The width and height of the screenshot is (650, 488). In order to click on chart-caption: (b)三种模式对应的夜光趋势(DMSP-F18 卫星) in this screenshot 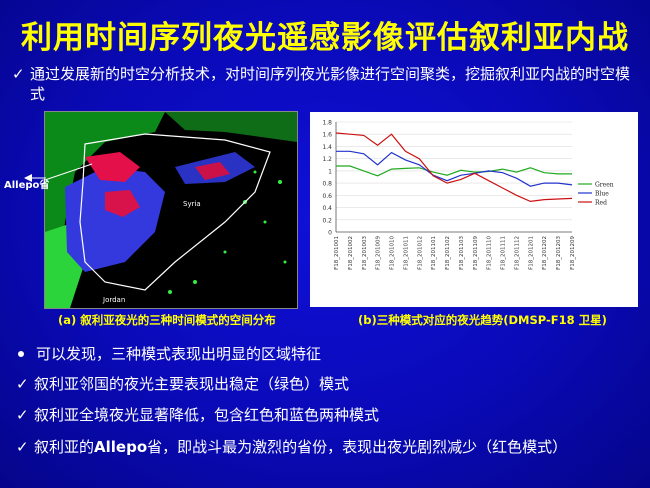, I will do `click(482, 320)`.